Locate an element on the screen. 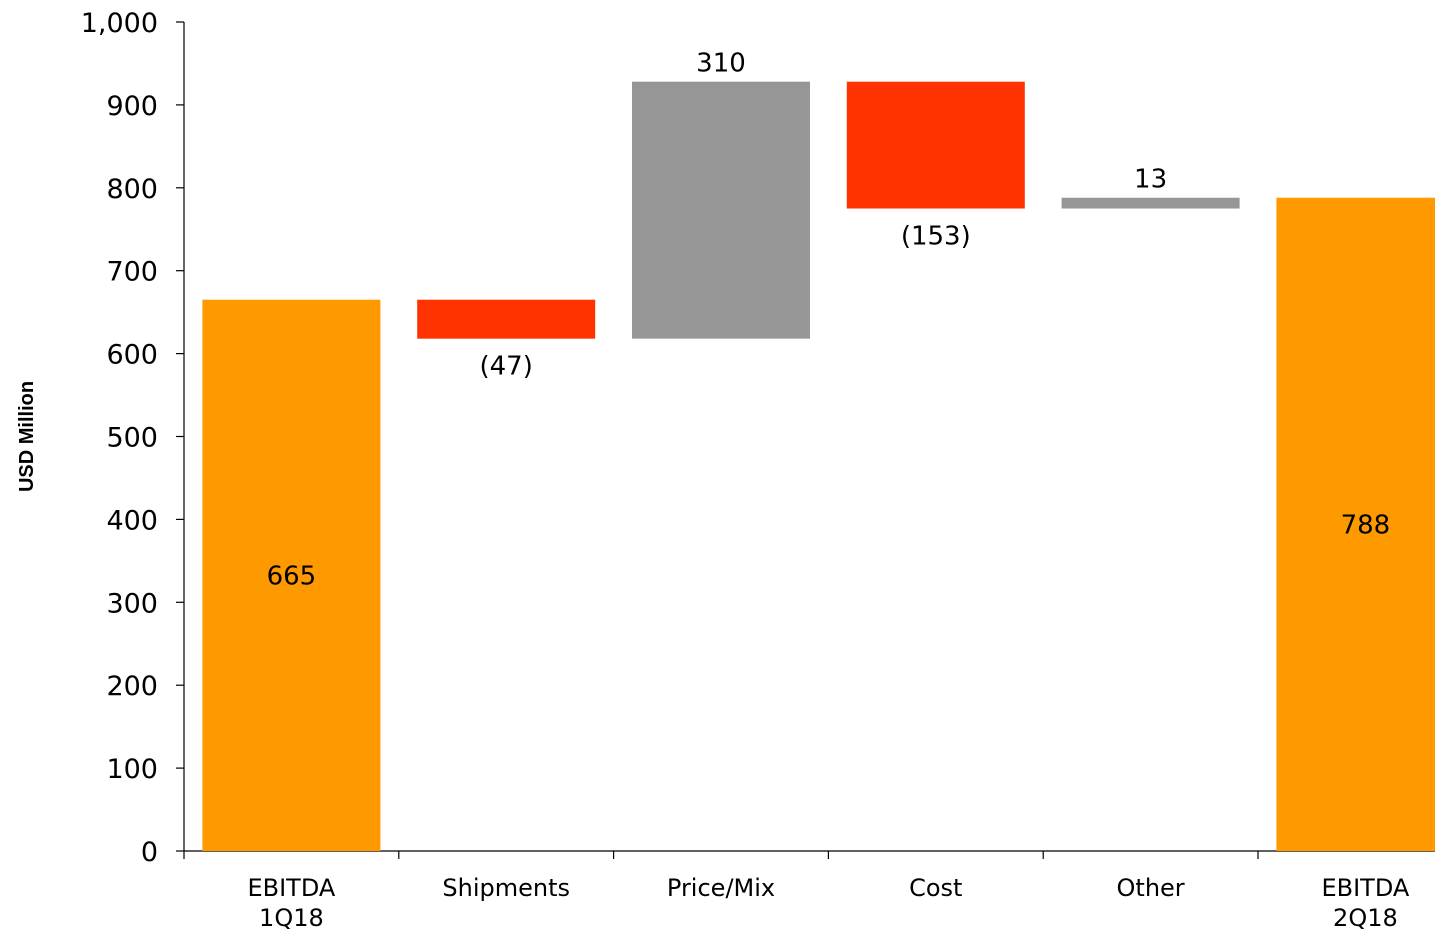  x-tick-label: Cost is located at coordinates (935, 888).